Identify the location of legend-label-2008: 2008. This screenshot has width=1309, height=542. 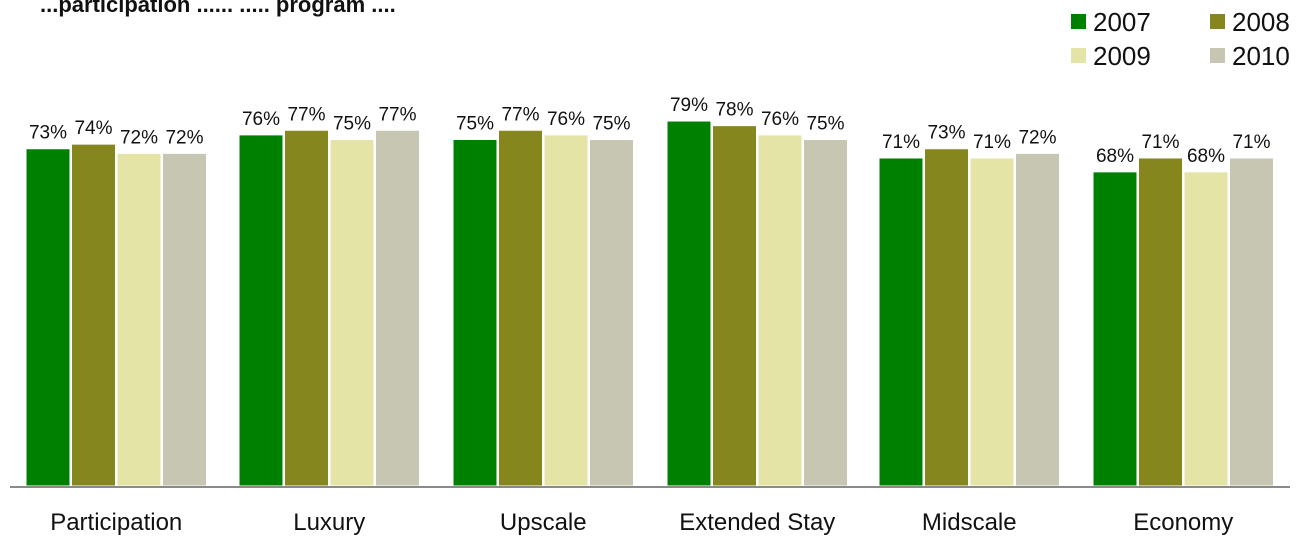
(1261, 22).